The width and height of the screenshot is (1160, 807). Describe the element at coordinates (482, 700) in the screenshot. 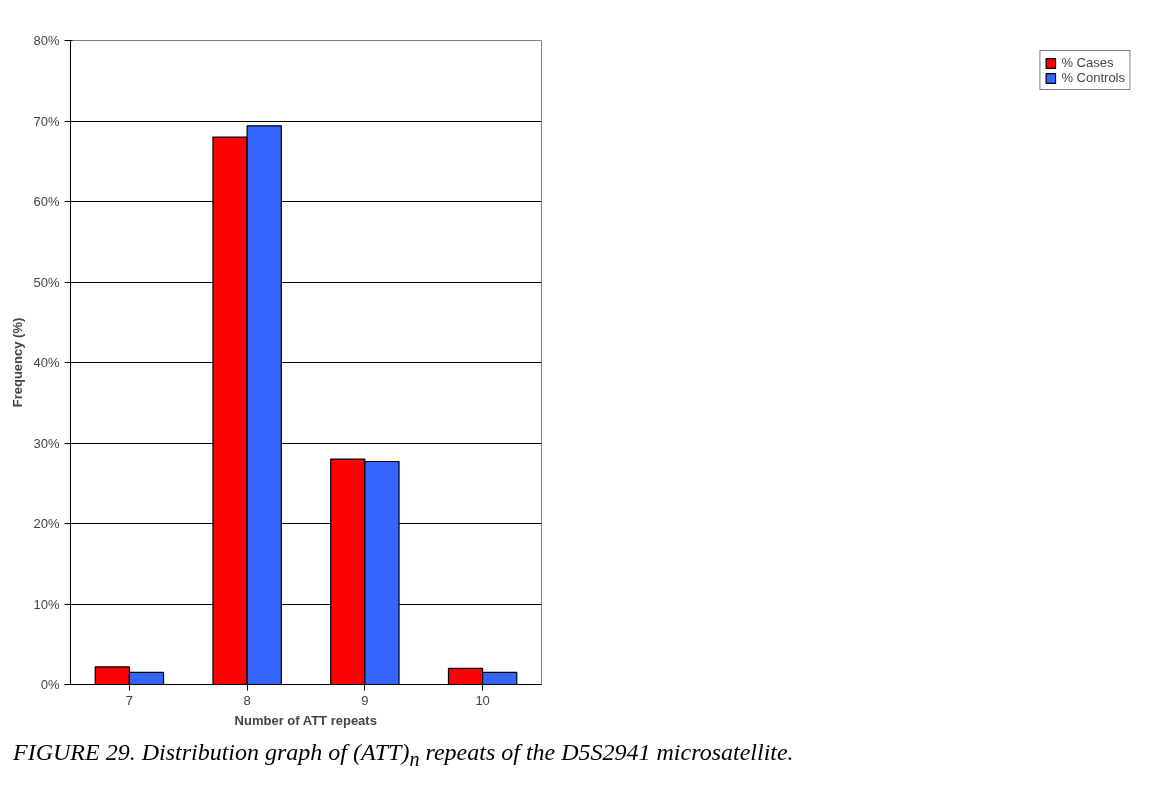

I see `x-tick-label: 10` at that location.